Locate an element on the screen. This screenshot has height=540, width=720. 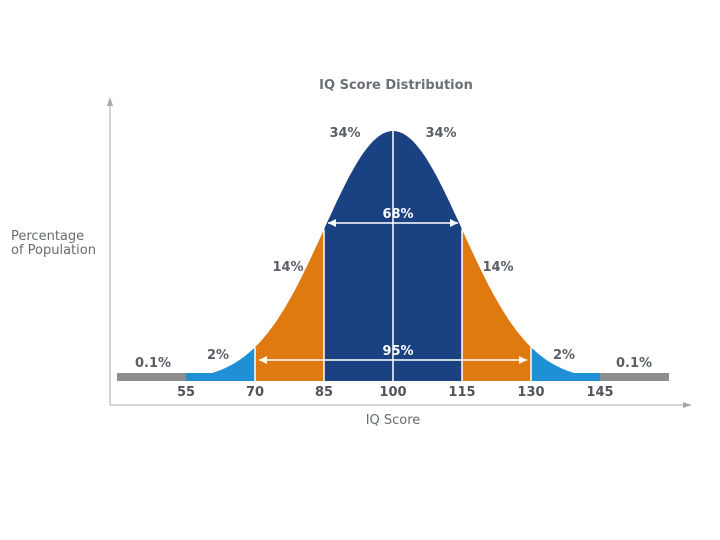
tick-label-100: 100 is located at coordinates (392, 392).